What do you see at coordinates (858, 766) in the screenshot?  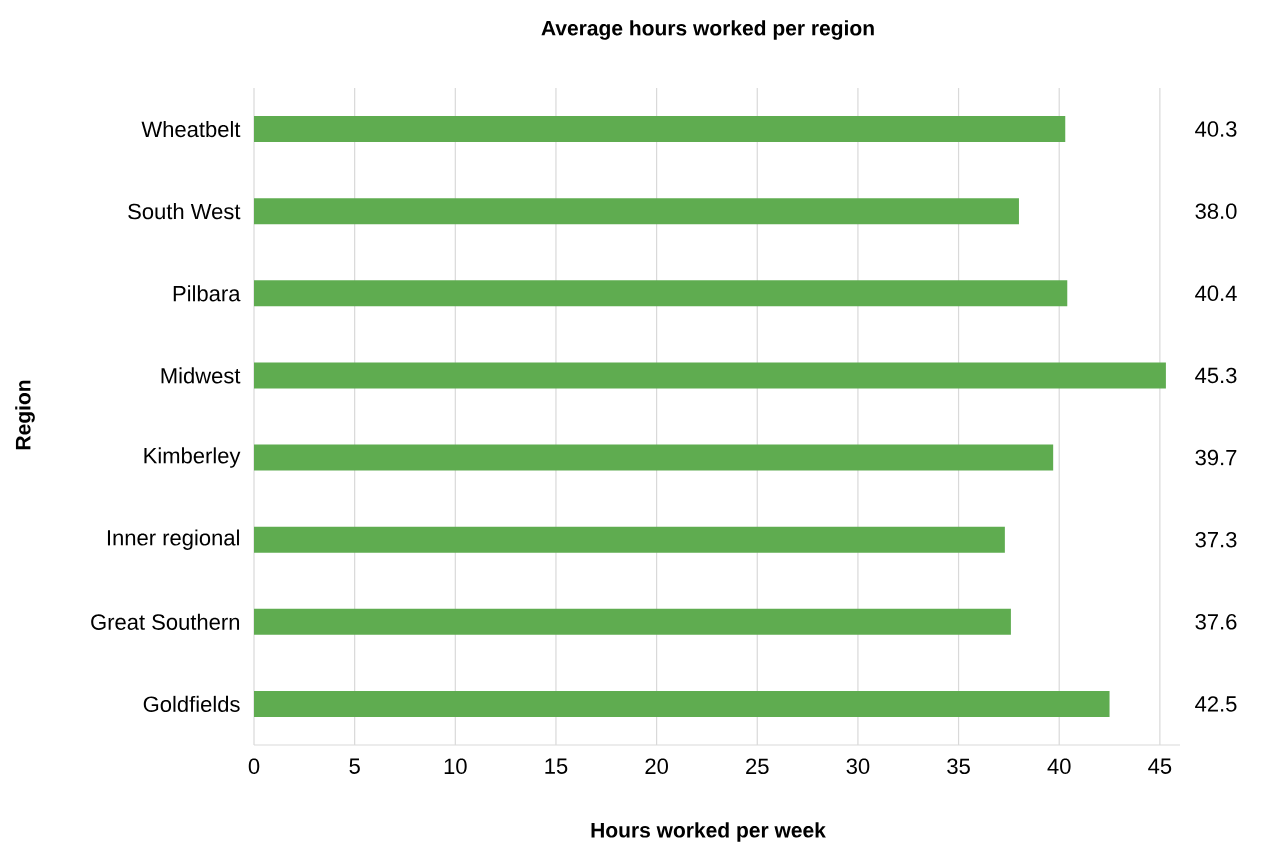 I see `x-tick-label: 30` at bounding box center [858, 766].